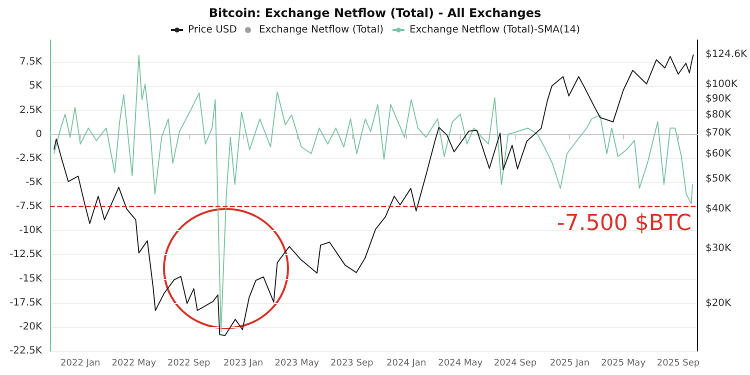 The width and height of the screenshot is (750, 375). What do you see at coordinates (39, 134) in the screenshot?
I see `y-tick-label: 0` at bounding box center [39, 134].